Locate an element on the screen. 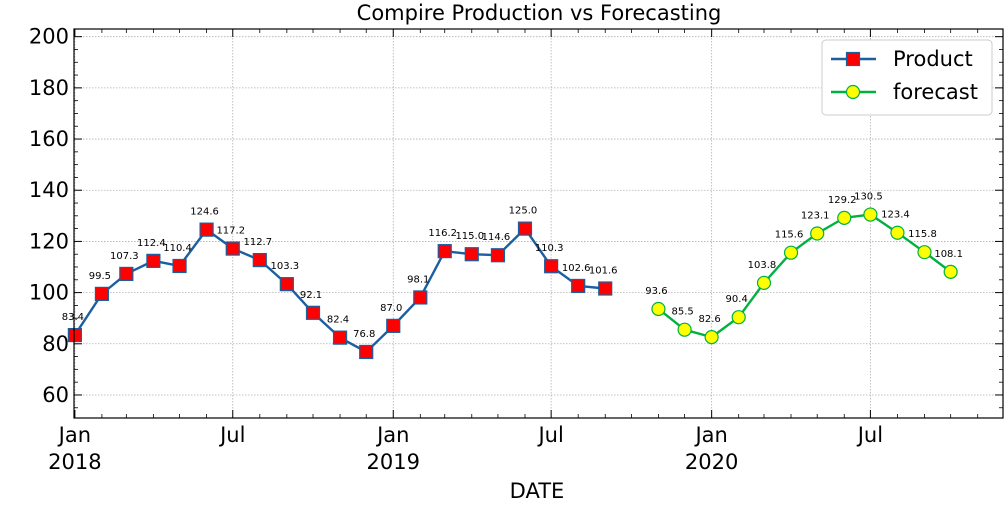 This screenshot has height=508, width=1008. data-label: 103.8 is located at coordinates (762, 265).